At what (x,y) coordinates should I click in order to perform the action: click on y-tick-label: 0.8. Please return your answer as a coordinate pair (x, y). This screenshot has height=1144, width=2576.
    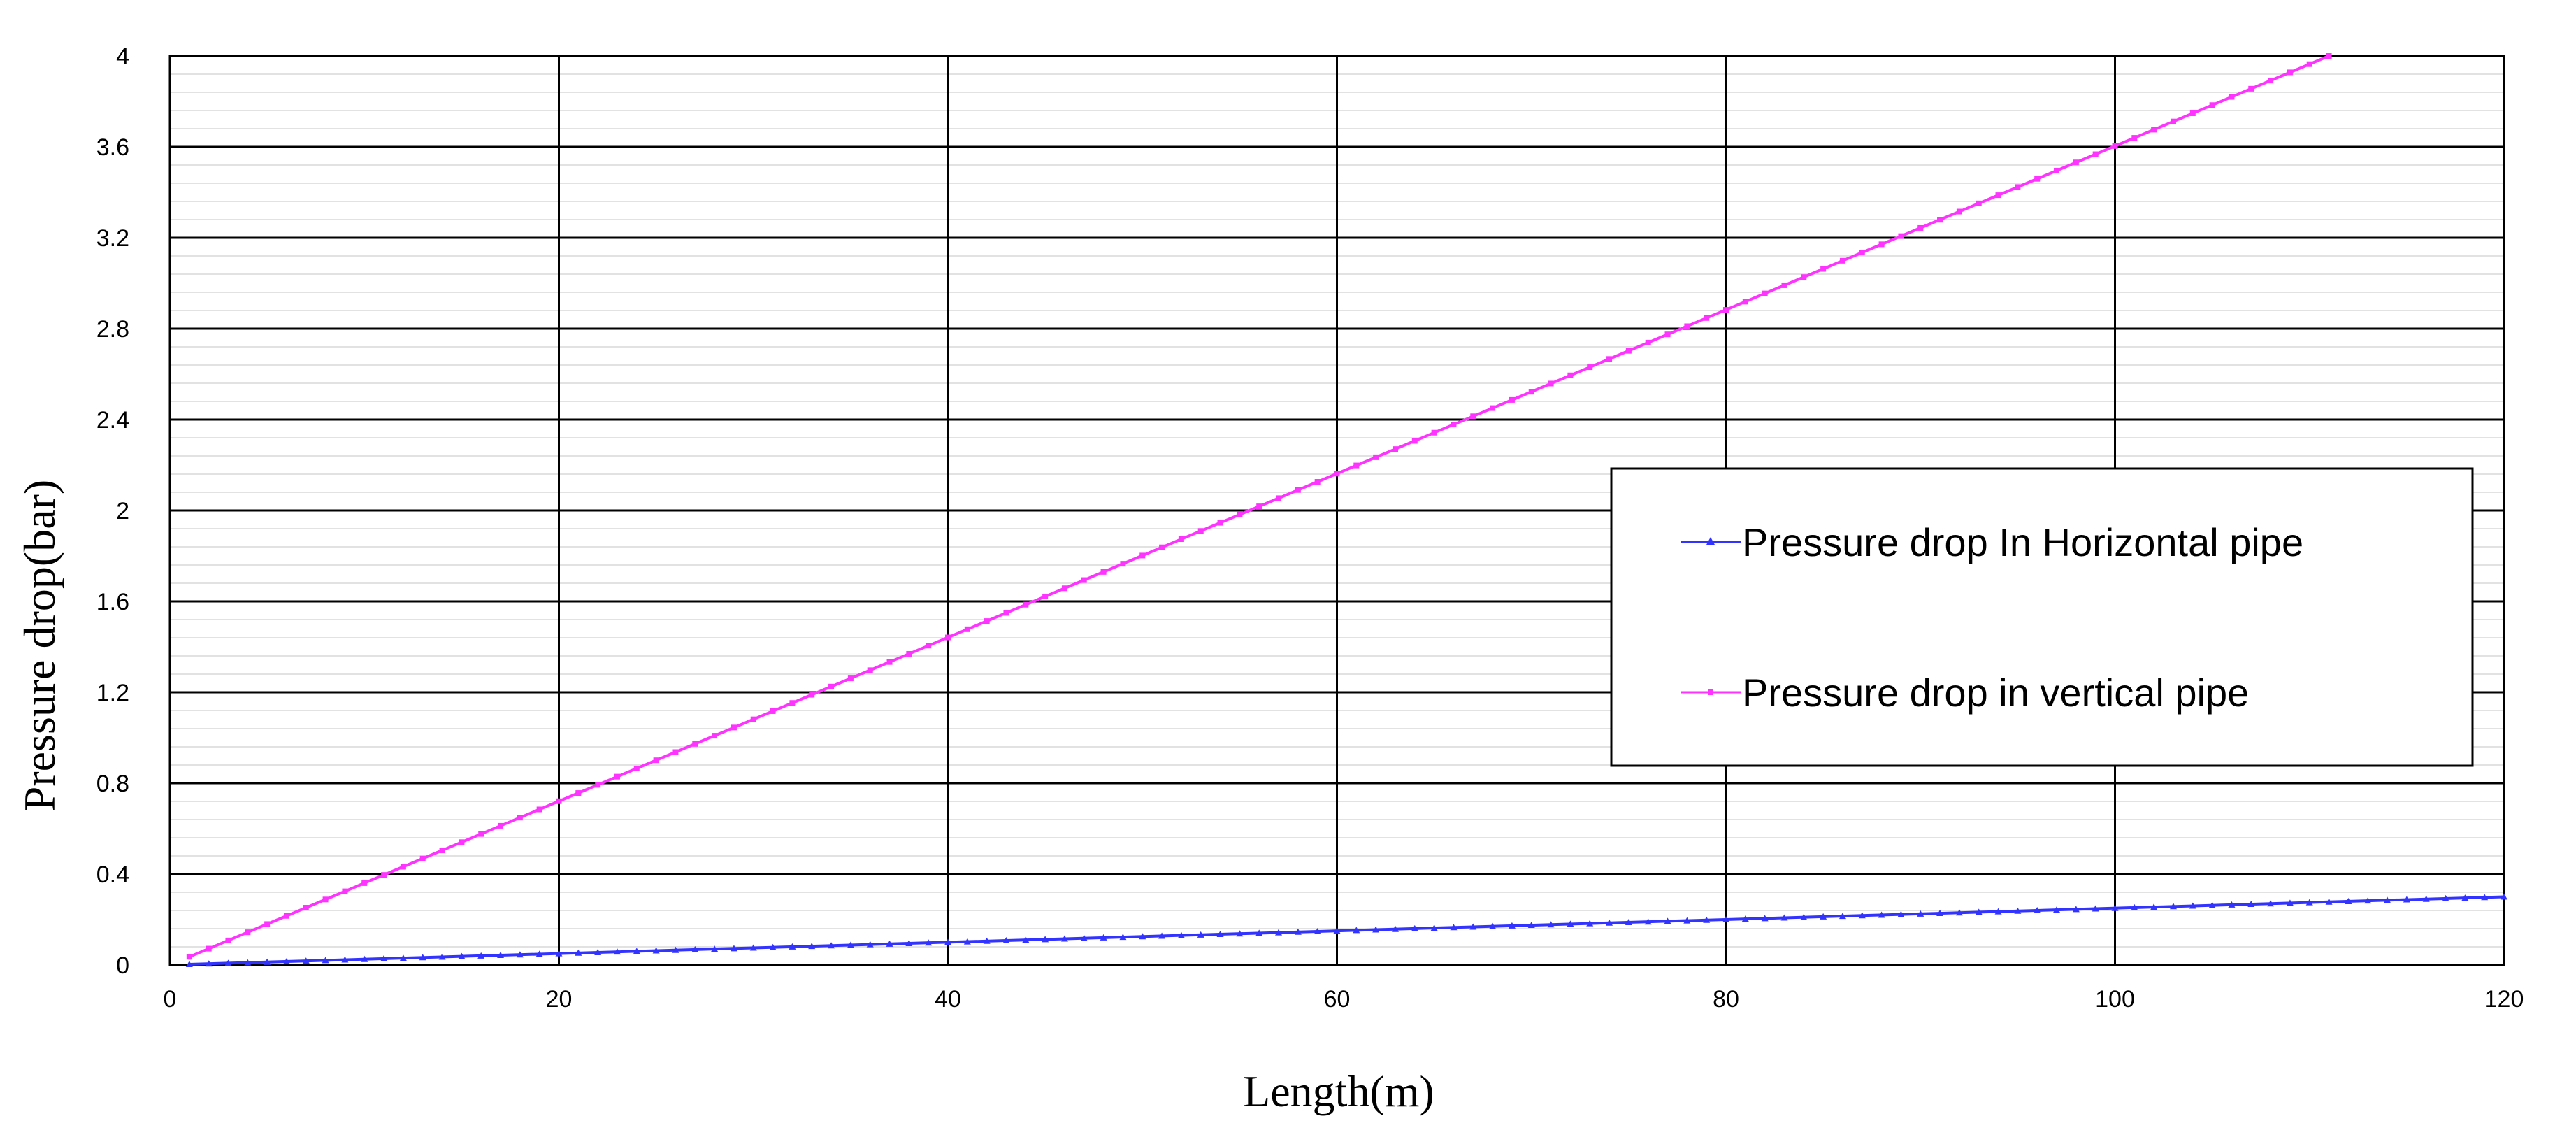
    Looking at the image, I should click on (112, 784).